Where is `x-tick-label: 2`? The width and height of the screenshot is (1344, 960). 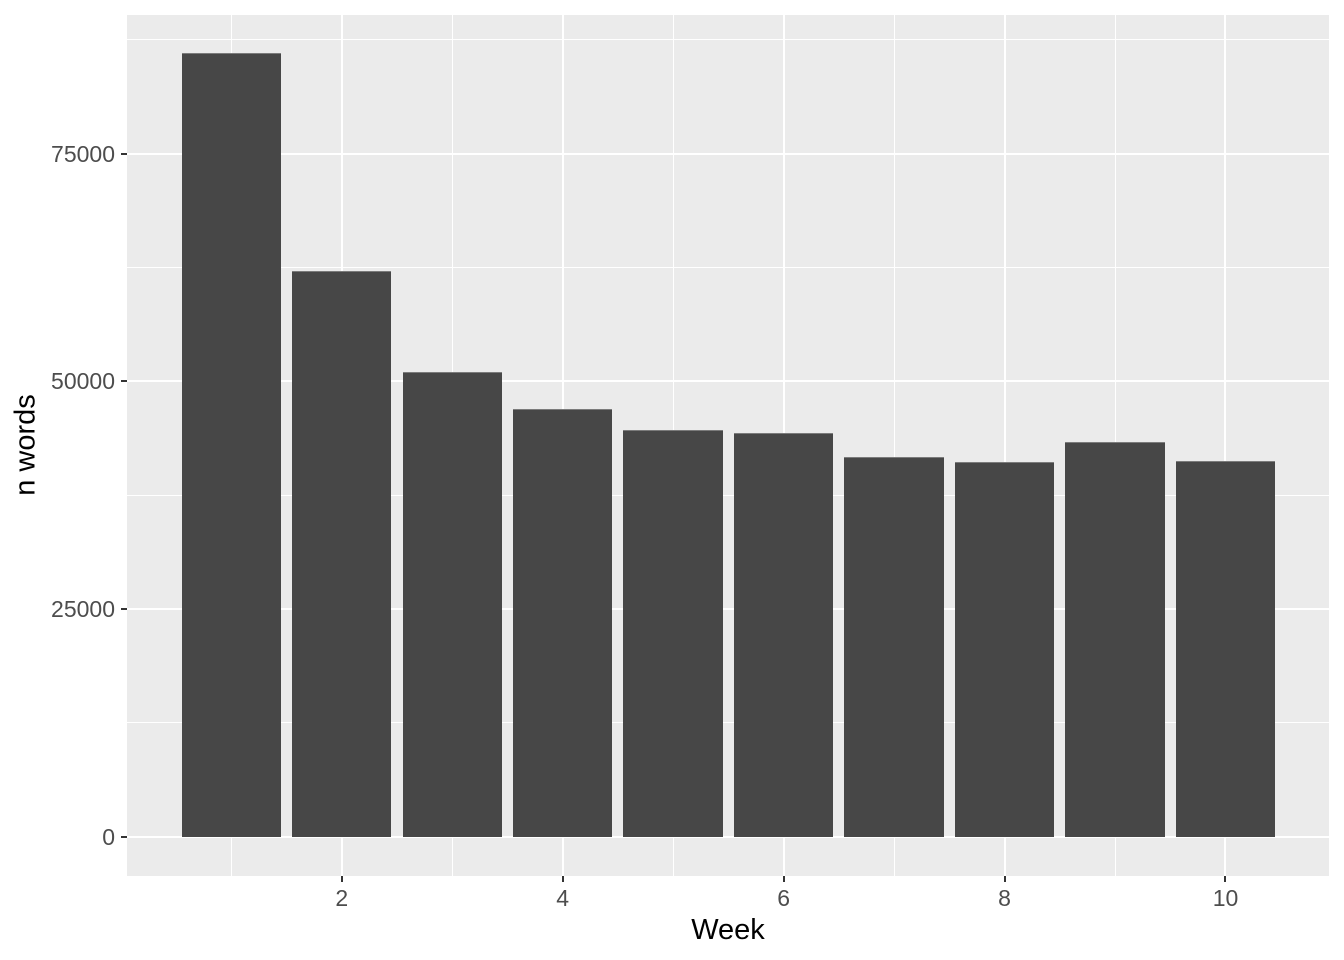
x-tick-label: 2 is located at coordinates (342, 898).